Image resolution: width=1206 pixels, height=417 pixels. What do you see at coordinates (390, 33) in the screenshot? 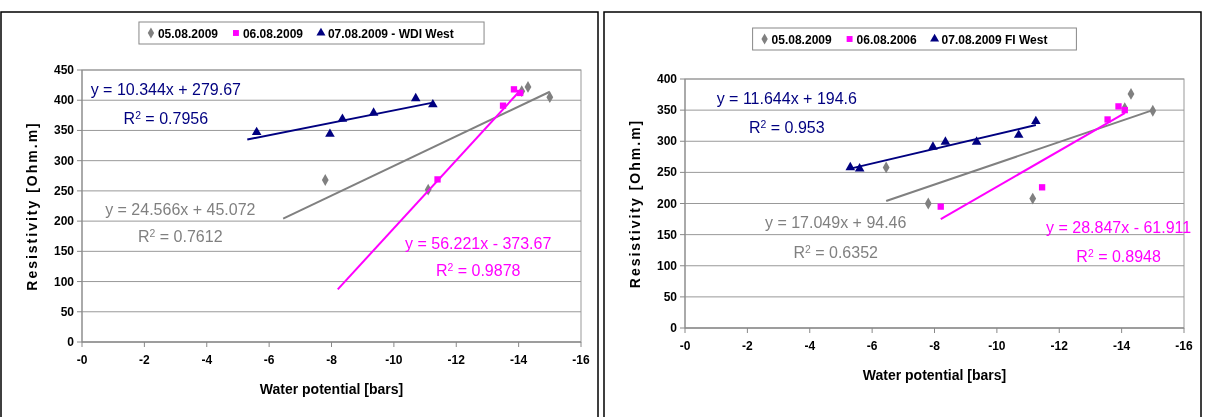
I see `legend-label: 07.08.2009 - WDI West` at bounding box center [390, 33].